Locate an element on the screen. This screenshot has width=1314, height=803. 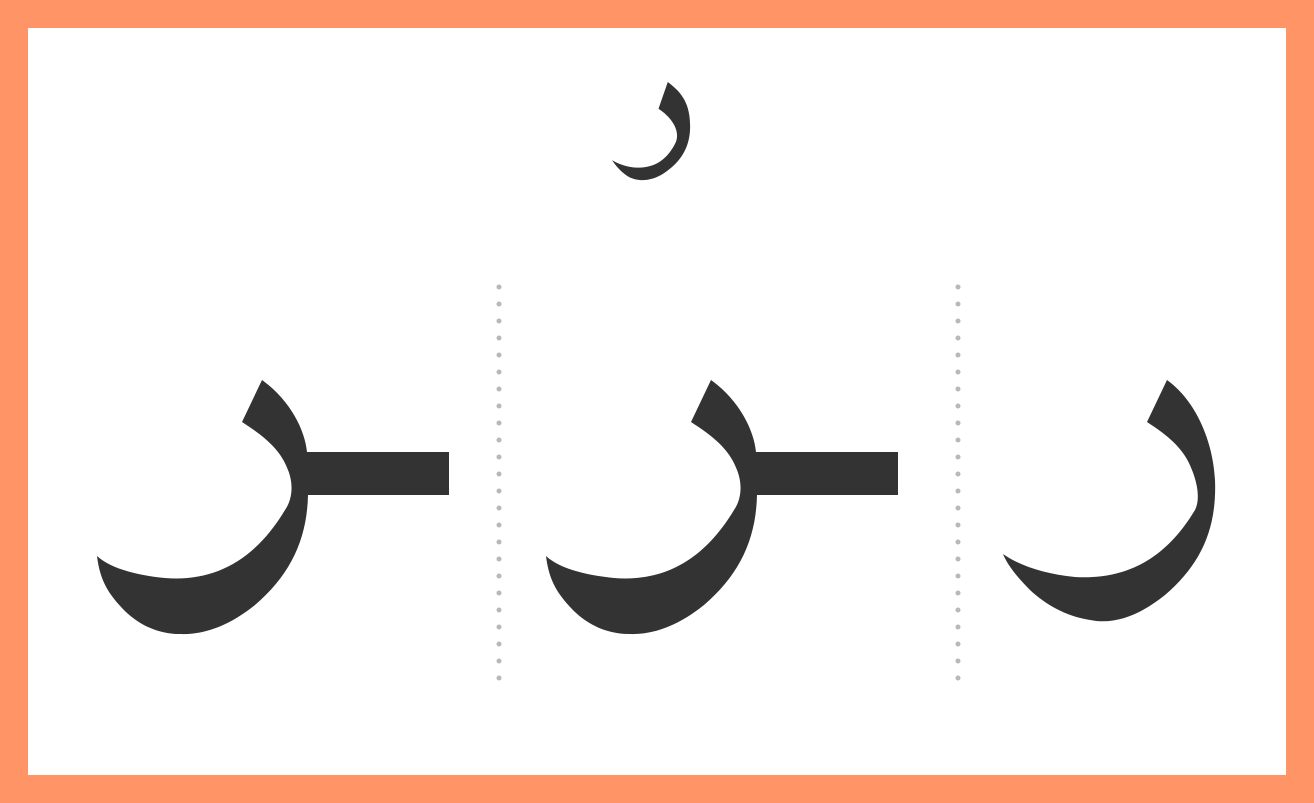
letter-form-initial: ر is located at coordinates (1109, 501).